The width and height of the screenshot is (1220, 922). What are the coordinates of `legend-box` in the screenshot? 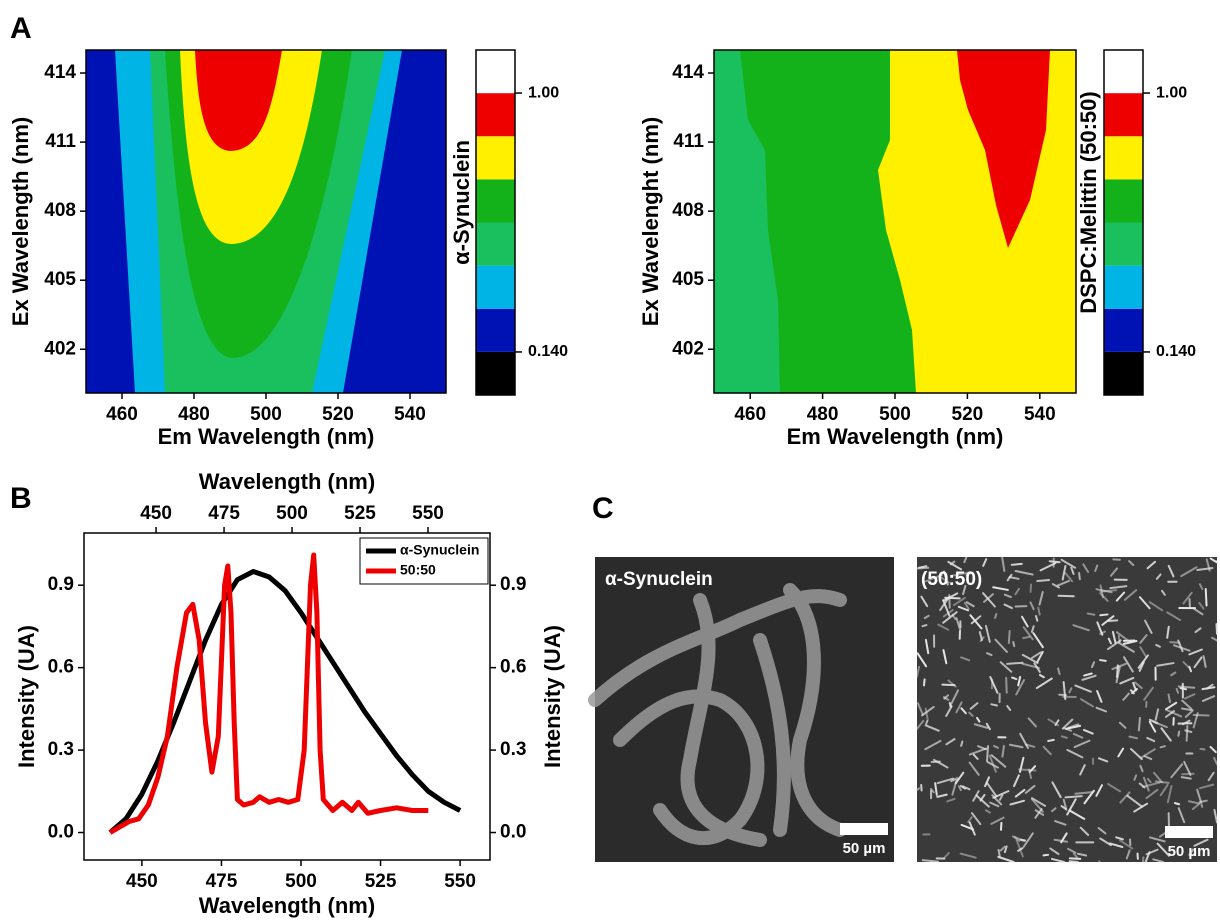 It's located at (424, 561).